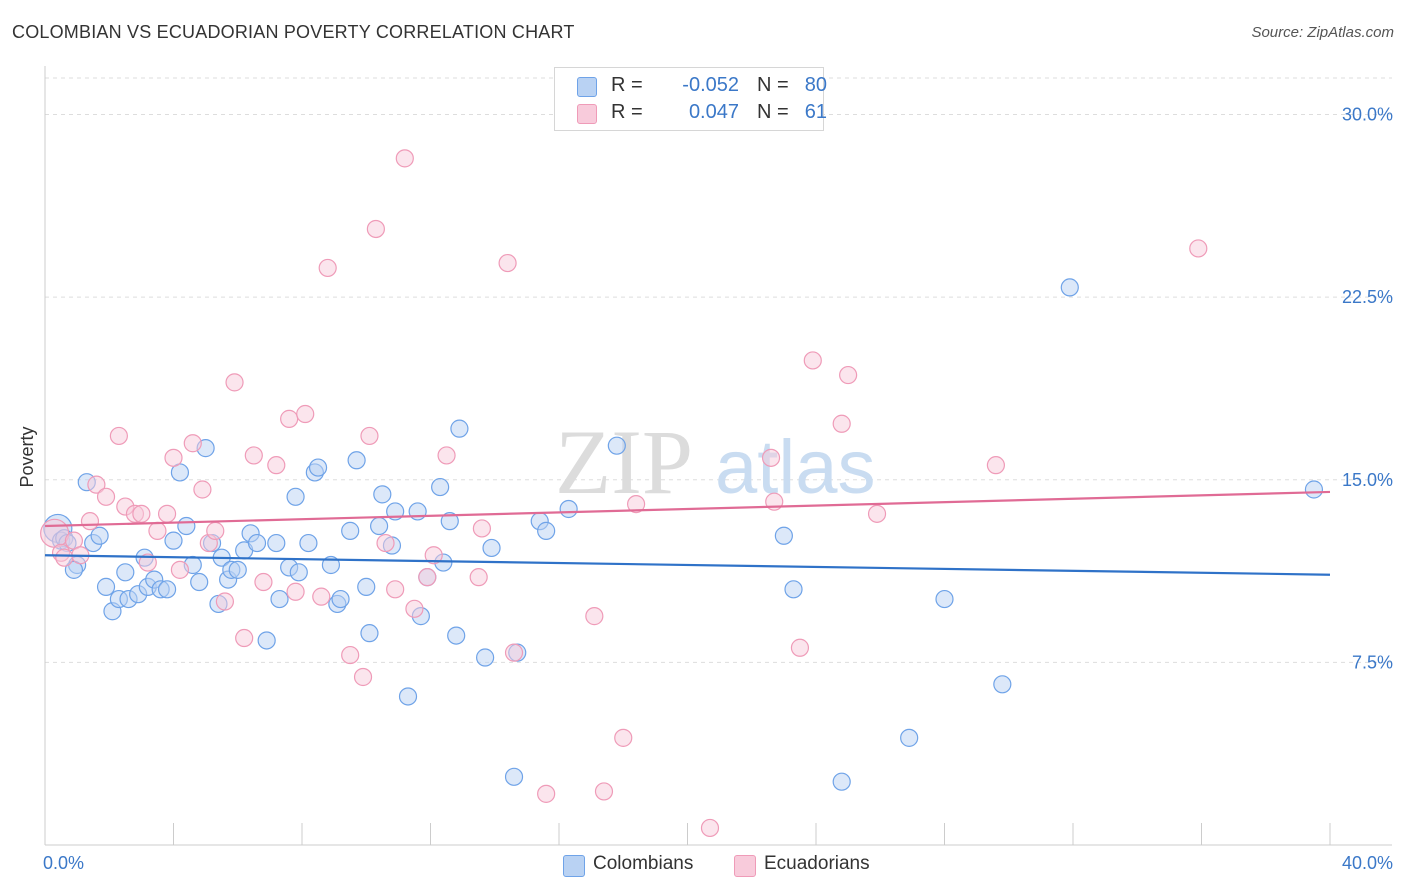 The height and width of the screenshot is (892, 1406). Describe the element at coordinates (1322, 32) in the screenshot. I see `chart-source: Source: ZipAtlas.com` at that location.